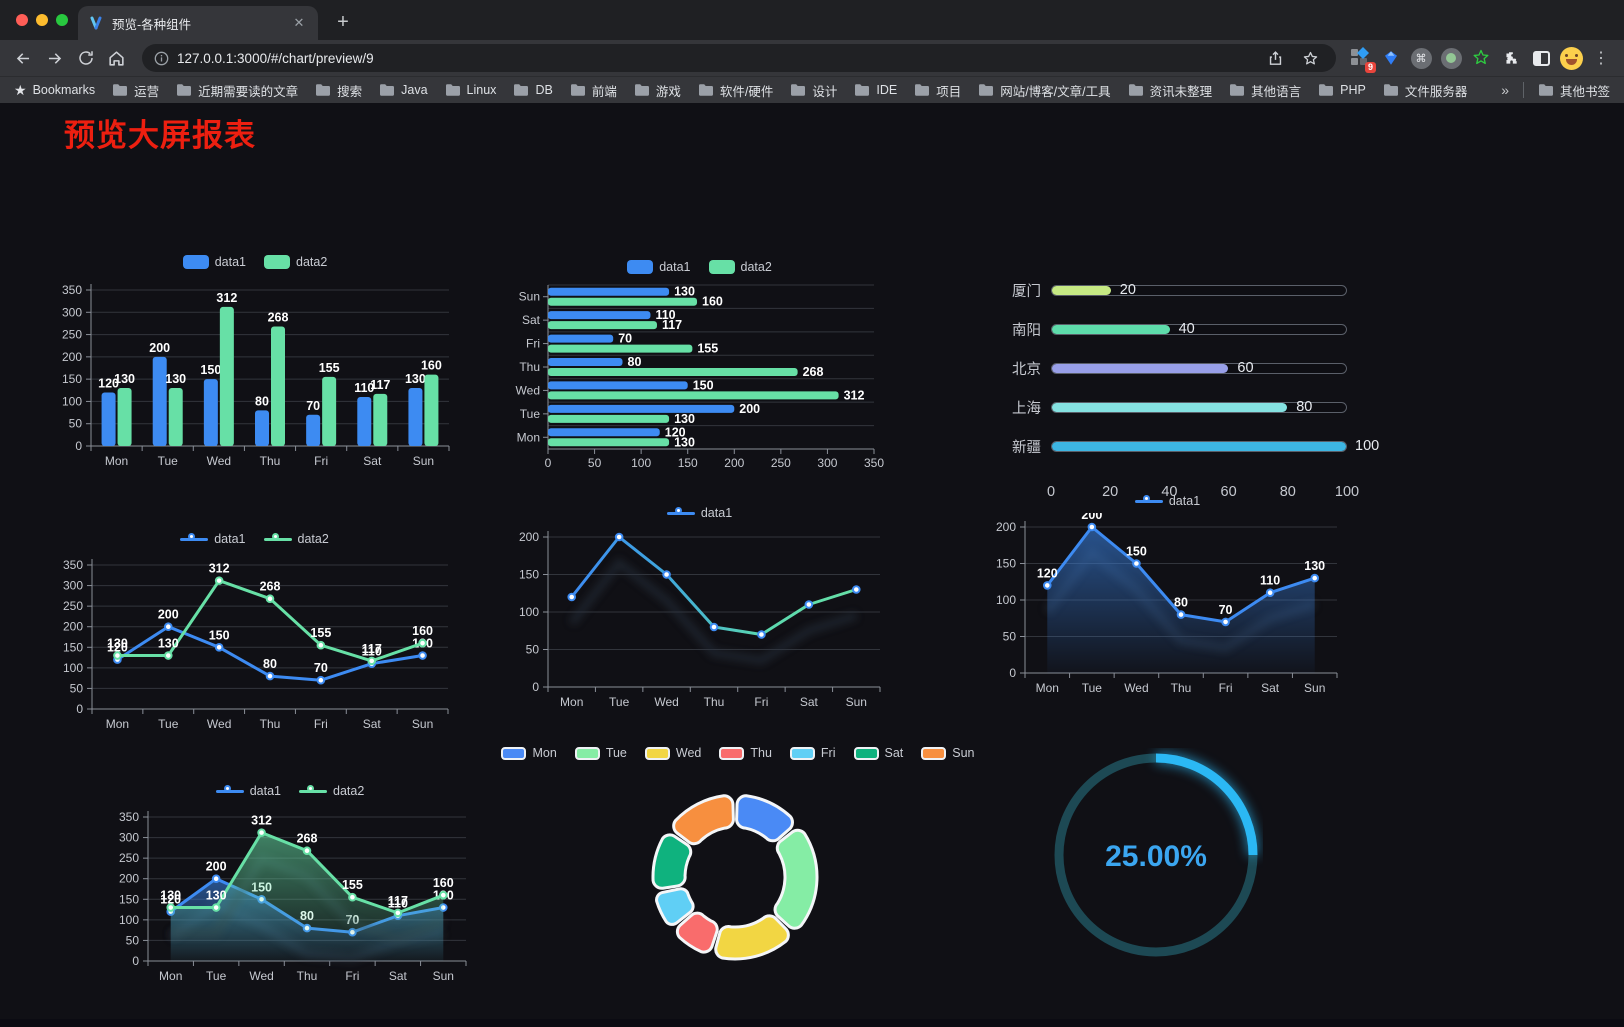 The image size is (1624, 1027). Describe the element at coordinates (42, 20) in the screenshot. I see `minimize-window-button` at that location.